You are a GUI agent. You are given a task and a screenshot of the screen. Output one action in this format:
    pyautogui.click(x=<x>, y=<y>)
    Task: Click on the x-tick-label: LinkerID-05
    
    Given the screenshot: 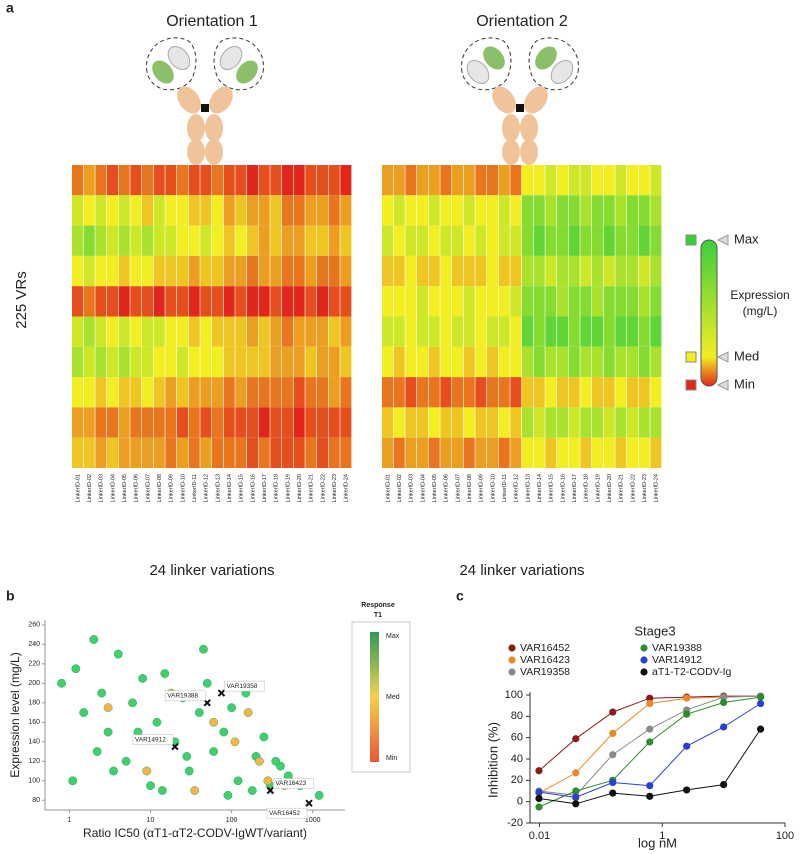 What is the action you would take?
    pyautogui.click(x=435, y=488)
    